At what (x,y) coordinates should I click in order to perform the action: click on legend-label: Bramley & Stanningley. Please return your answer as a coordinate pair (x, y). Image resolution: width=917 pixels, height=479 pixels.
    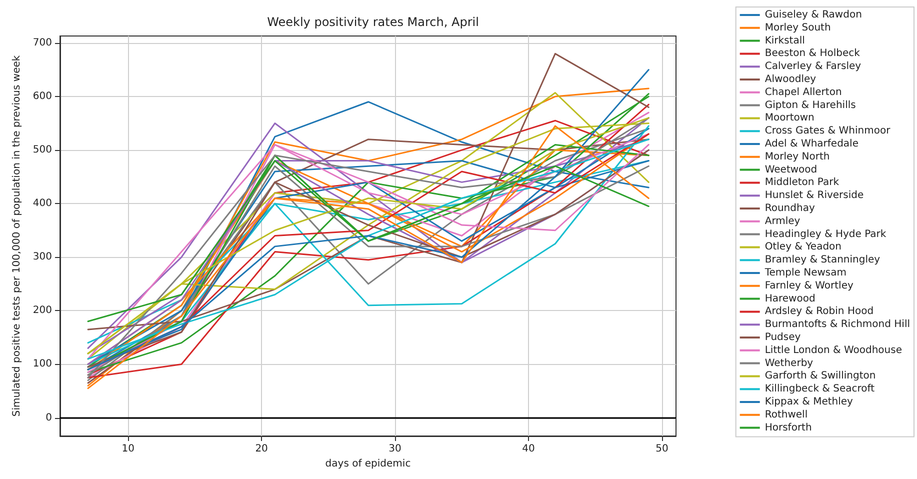
    Looking at the image, I should click on (822, 260).